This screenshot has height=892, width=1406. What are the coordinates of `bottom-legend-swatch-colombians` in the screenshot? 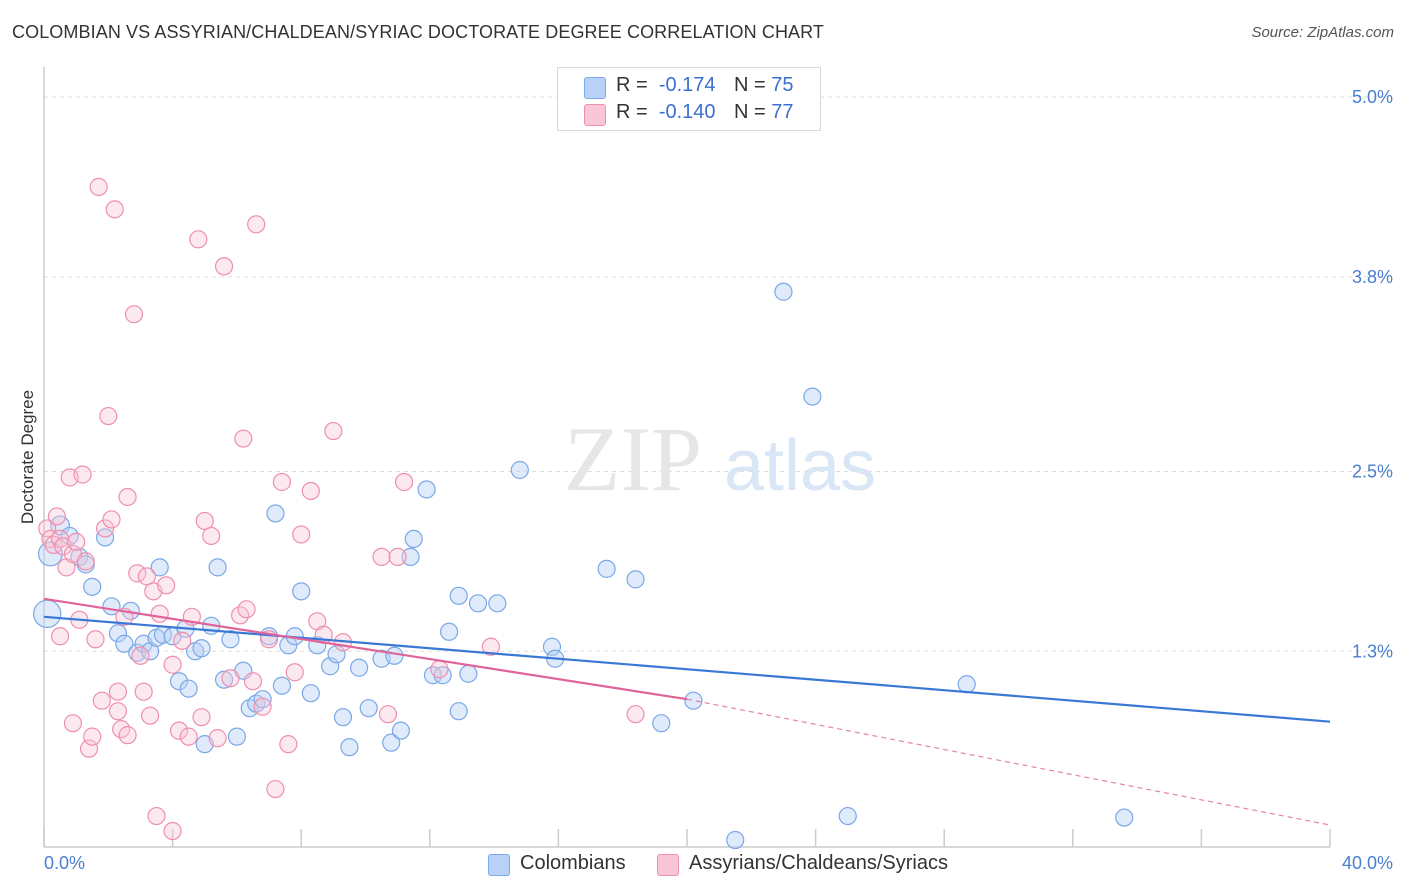 It's located at (499, 865).